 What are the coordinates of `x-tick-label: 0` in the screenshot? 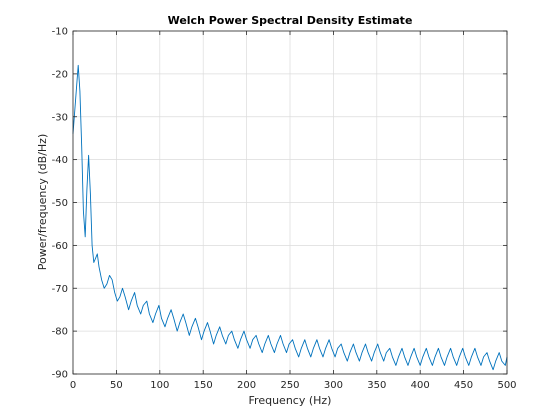 It's located at (73, 385).